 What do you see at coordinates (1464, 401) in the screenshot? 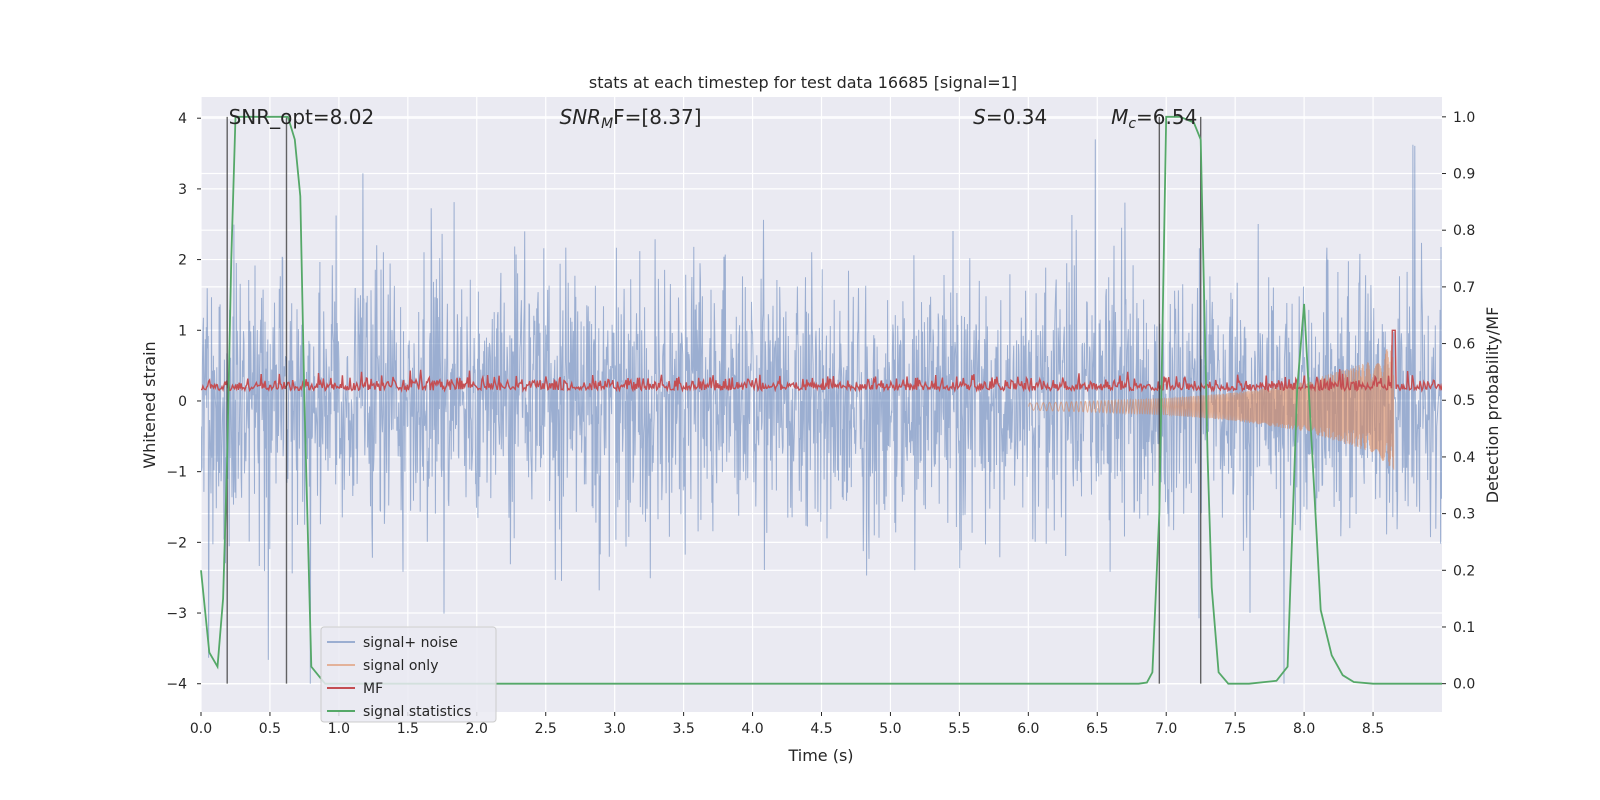
I see `y-right-tick-label: 0.5` at bounding box center [1464, 401].